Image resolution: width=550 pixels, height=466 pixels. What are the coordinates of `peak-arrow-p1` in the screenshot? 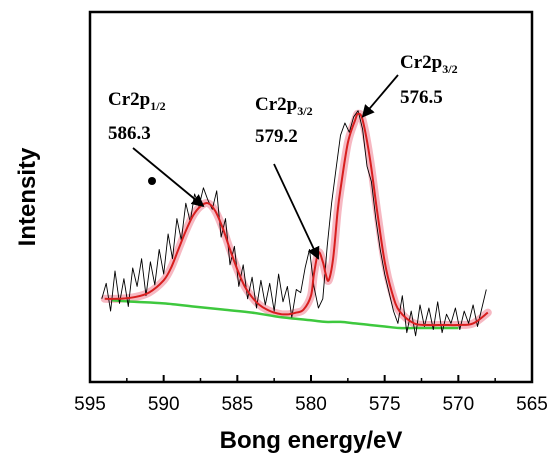 It's located at (168, 177).